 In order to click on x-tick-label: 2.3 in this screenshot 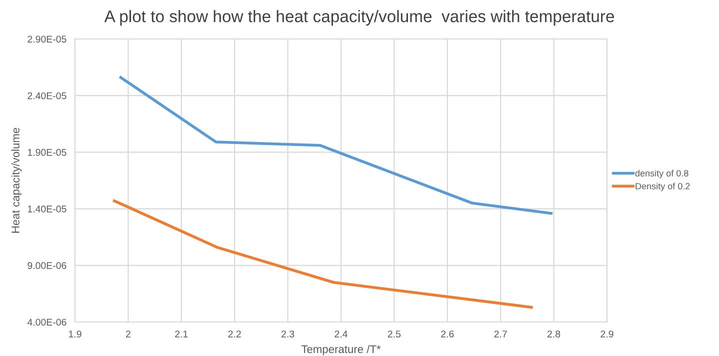, I will do `click(288, 334)`.